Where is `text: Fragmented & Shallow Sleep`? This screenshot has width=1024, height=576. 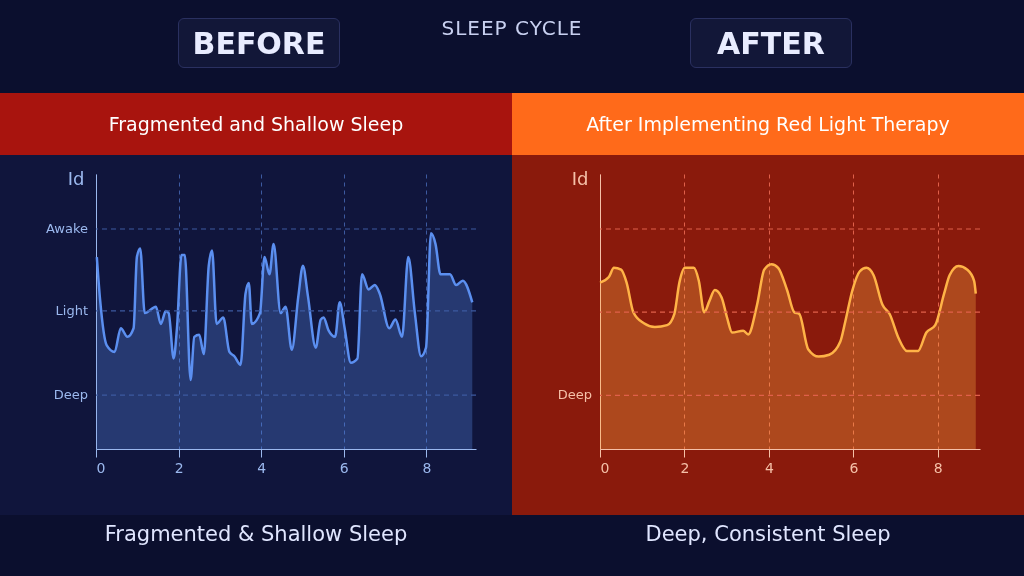 text: Fragmented & Shallow Sleep is located at coordinates (256, 534).